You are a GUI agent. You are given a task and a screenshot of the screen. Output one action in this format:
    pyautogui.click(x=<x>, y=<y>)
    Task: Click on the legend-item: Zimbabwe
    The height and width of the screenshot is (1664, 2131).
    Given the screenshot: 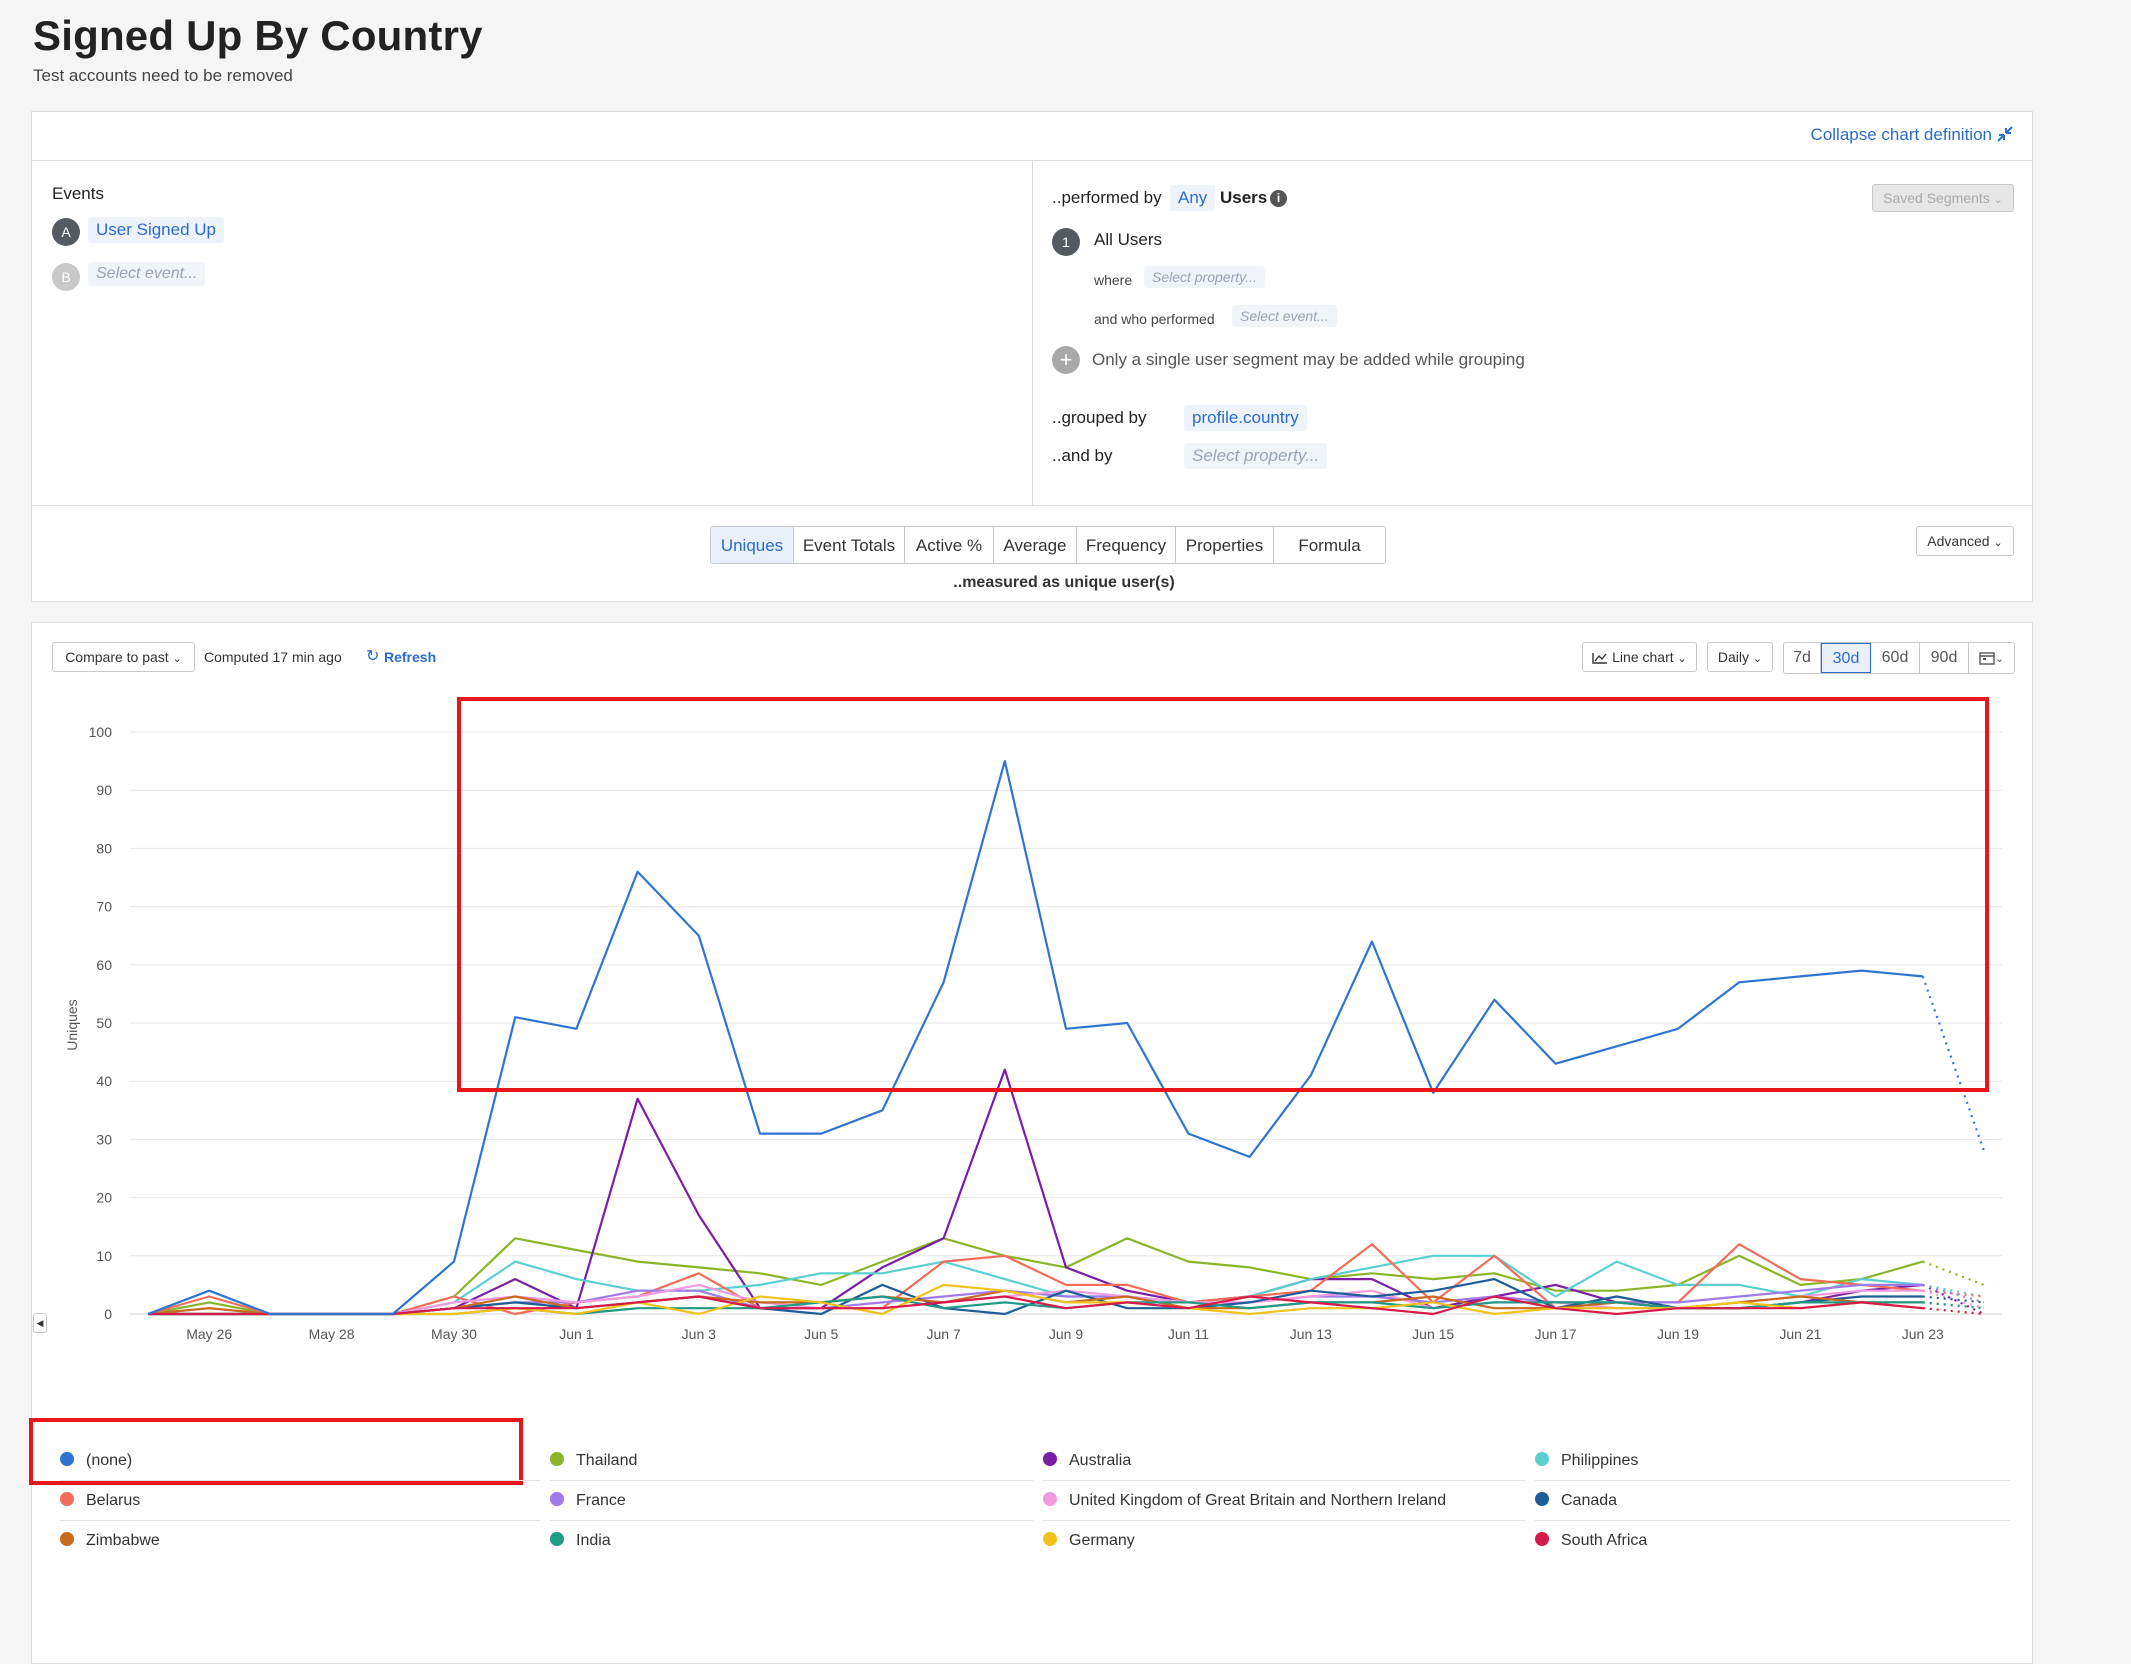 What is the action you would take?
    pyautogui.click(x=300, y=1541)
    